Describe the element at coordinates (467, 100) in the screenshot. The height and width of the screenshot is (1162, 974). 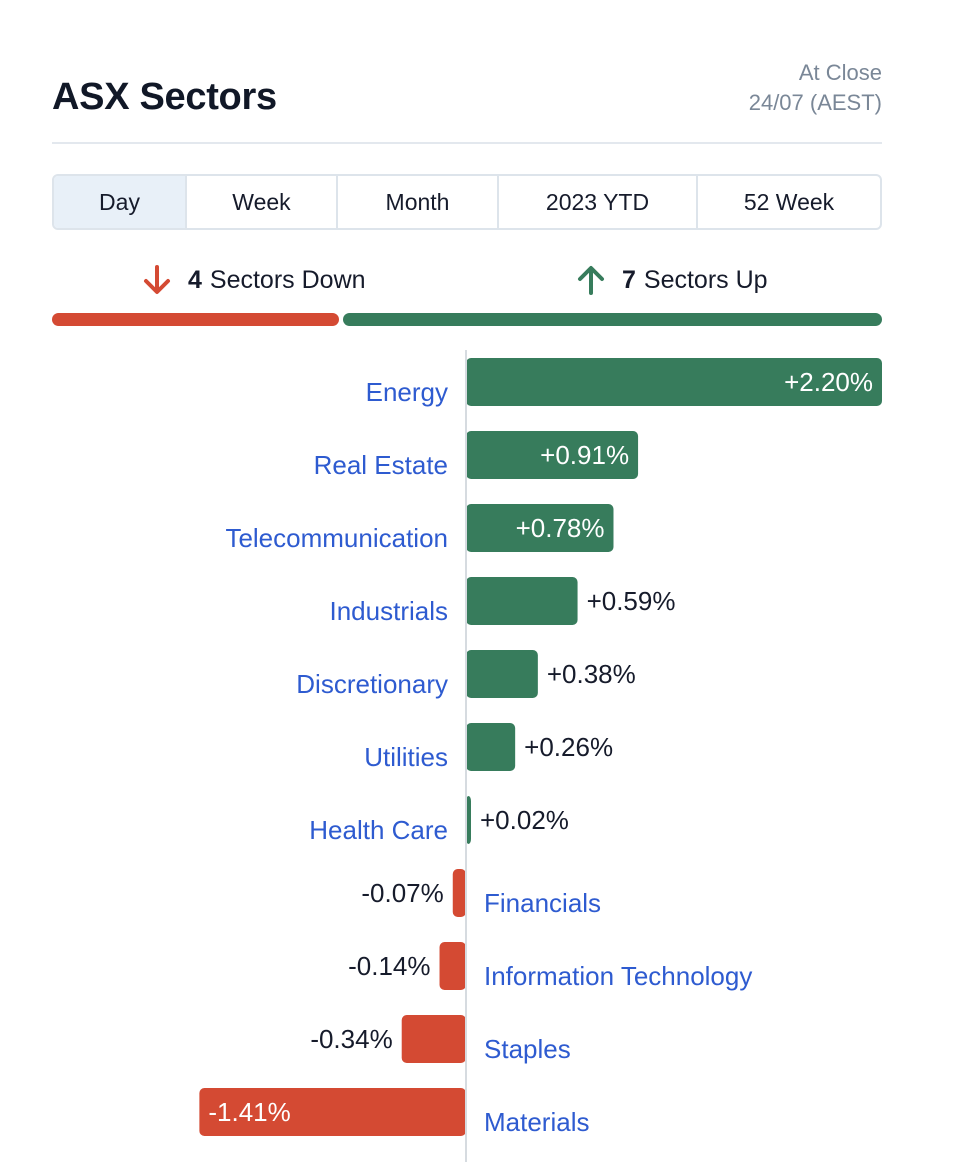
I see `widget-header: ASX Sectors At Close 24/07 (AEST)` at that location.